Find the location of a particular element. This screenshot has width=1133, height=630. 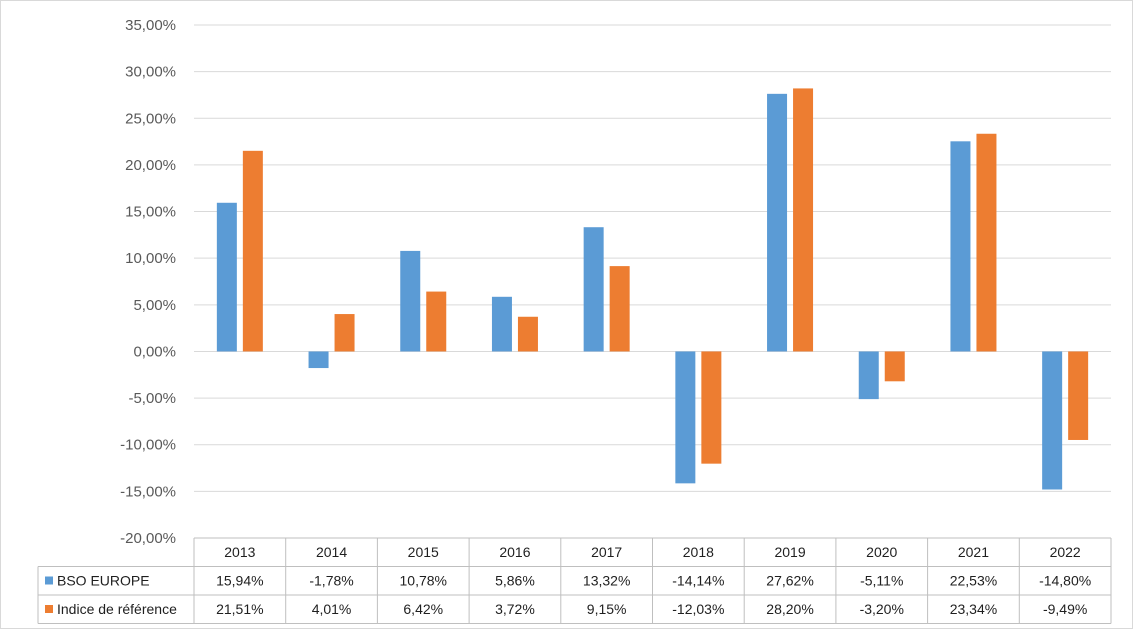

category-label: 2017 is located at coordinates (606, 552).